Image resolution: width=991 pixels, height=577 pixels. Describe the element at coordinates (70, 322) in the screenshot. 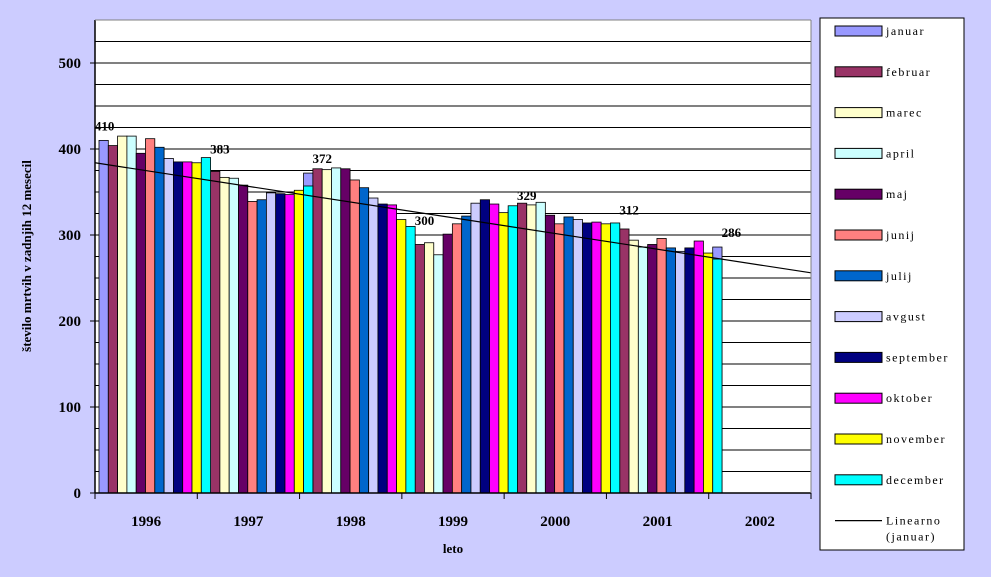

I see `y-tick-label: 200` at that location.